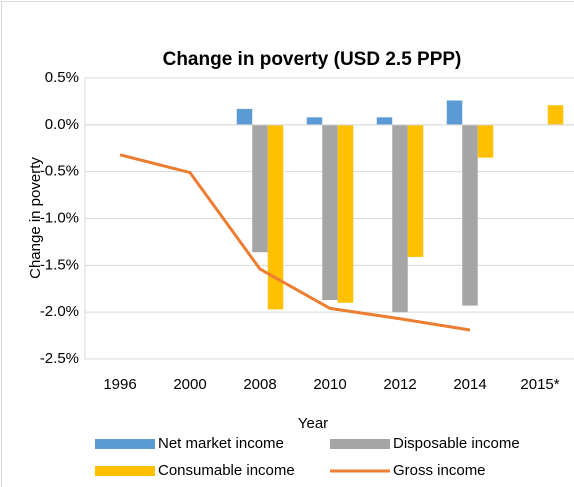  I want to click on x-tick-label: 2010, so click(329, 384).